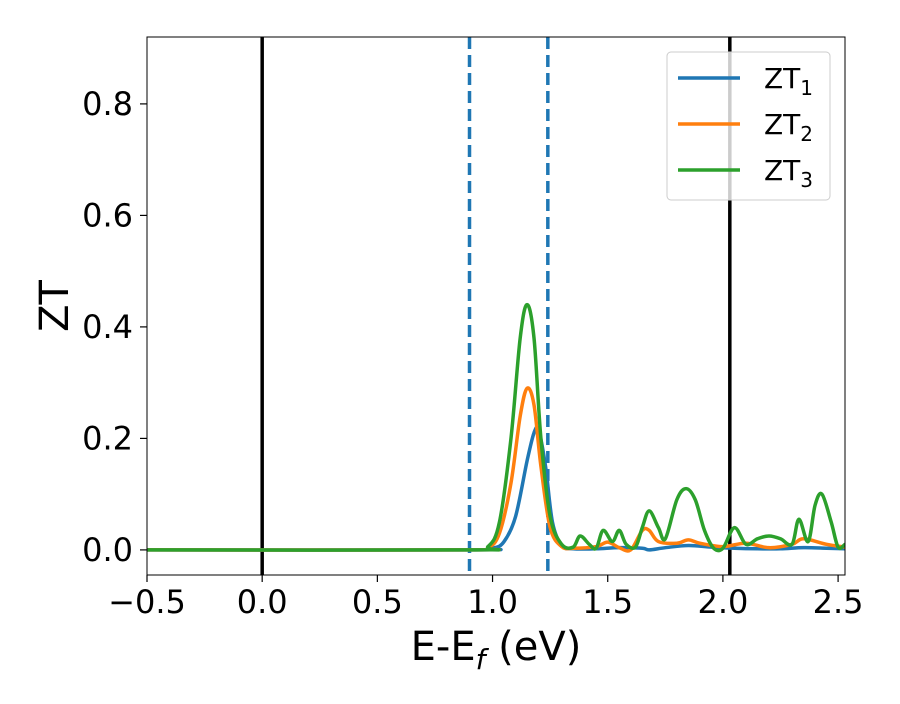 The image size is (900, 704). Describe the element at coordinates (788, 173) in the screenshot. I see `legend-label-3: ZT3` at that location.